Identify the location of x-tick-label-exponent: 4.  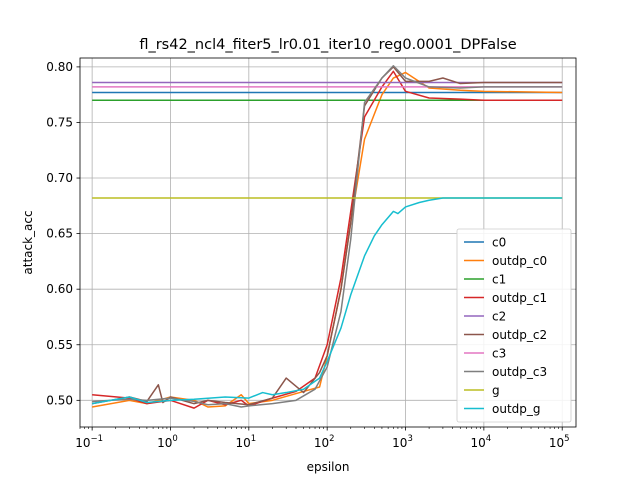
(488, 439).